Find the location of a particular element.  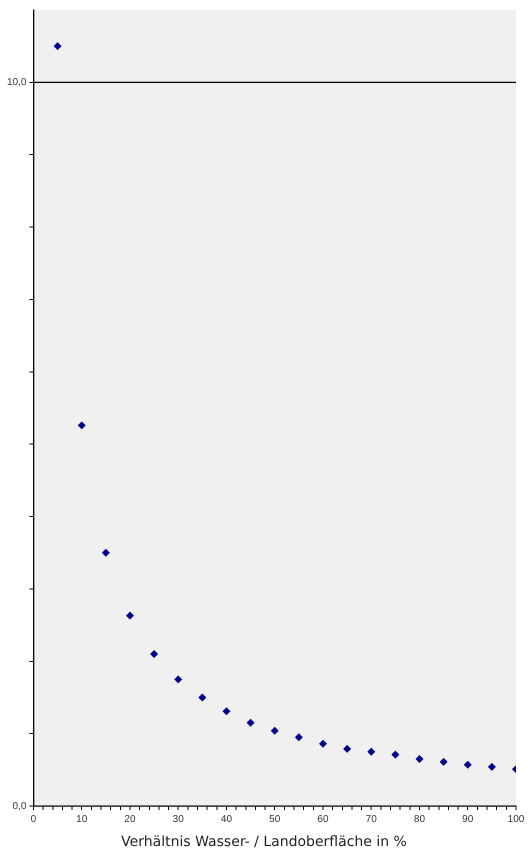

y-tick-label: 0,0 is located at coordinates (19, 806).